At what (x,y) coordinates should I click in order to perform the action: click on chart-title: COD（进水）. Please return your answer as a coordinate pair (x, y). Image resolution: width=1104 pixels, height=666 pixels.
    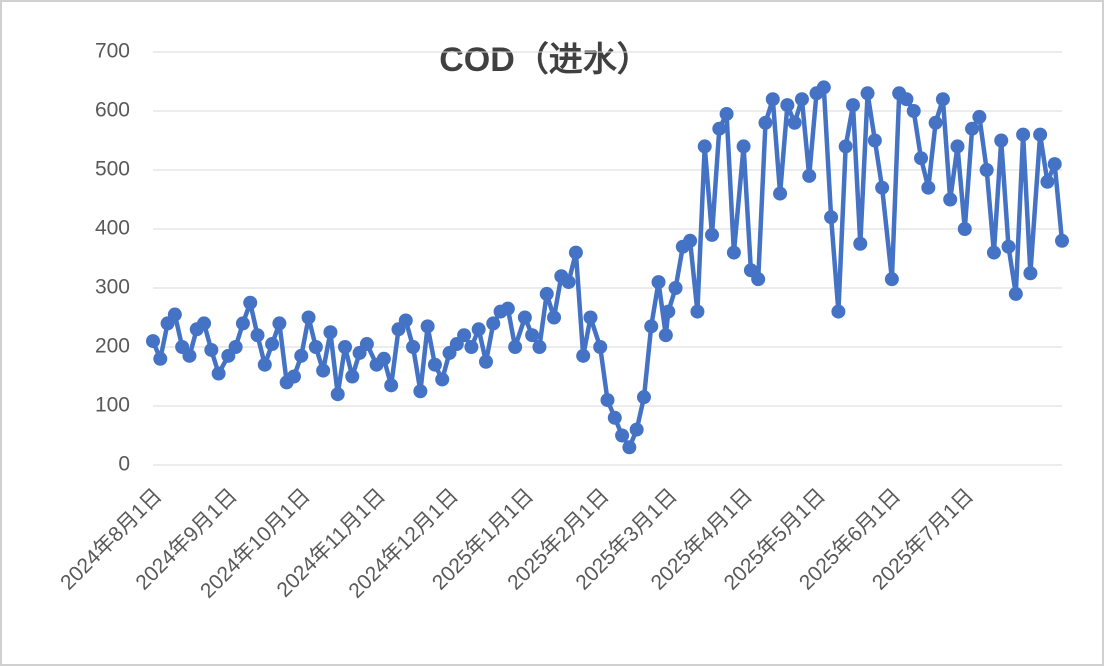
    Looking at the image, I should click on (545, 59).